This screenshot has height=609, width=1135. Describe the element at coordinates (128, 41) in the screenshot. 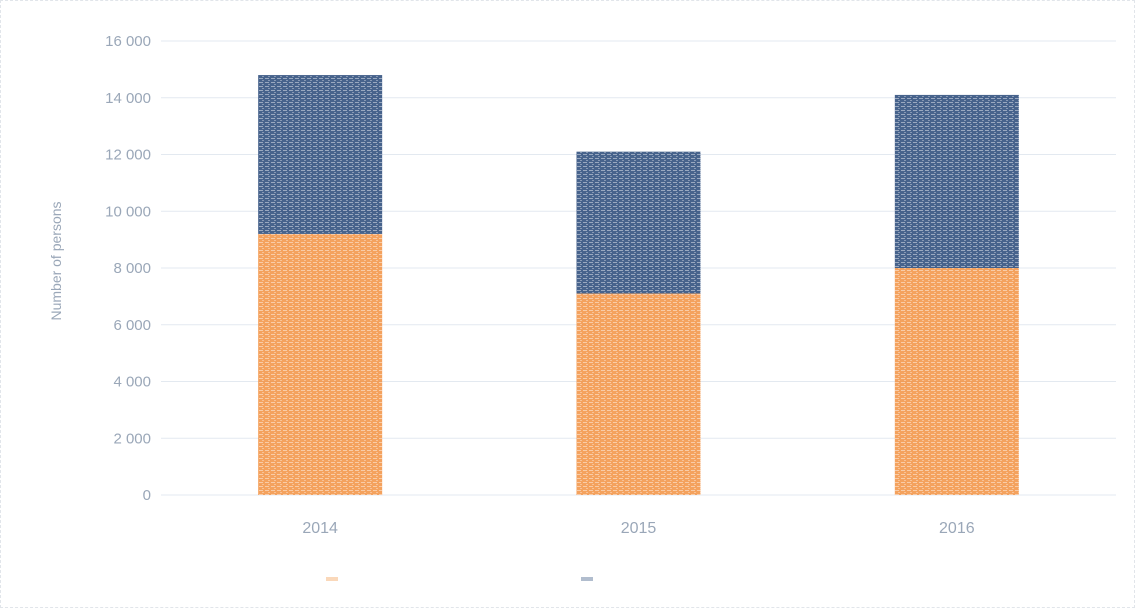

I see `y-tick-label: 16 000` at that location.